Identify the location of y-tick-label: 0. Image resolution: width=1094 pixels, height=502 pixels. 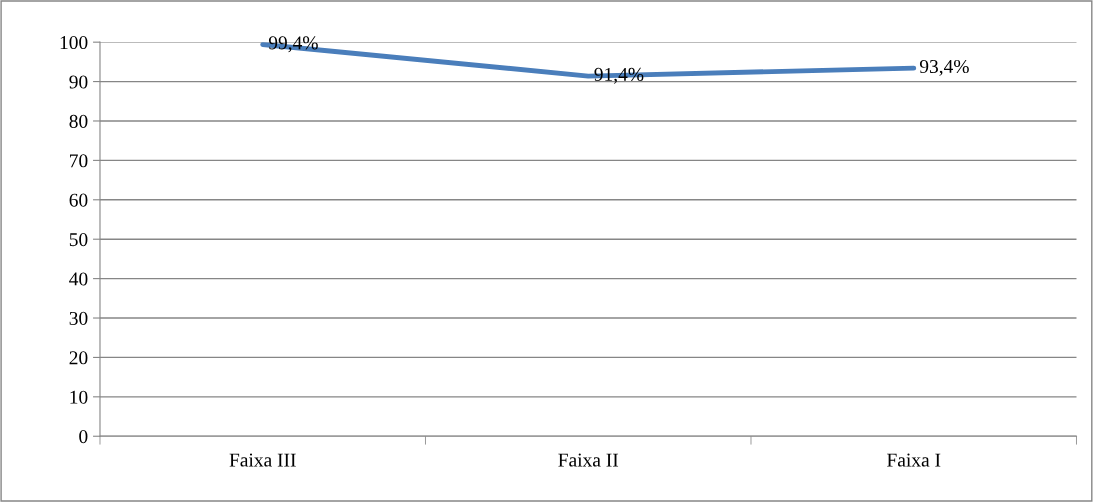
(83, 437).